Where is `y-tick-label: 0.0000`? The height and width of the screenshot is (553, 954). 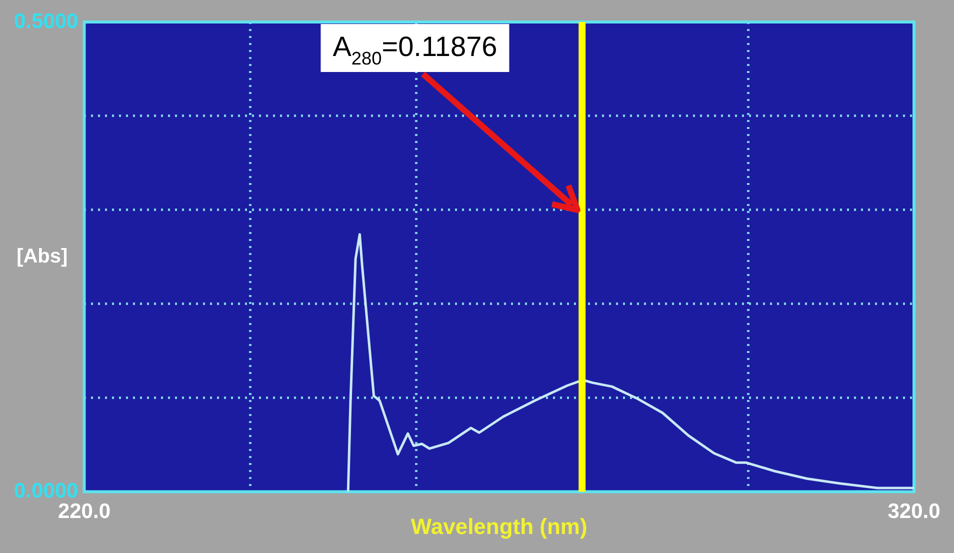
y-tick-label: 0.0000 is located at coordinates (46, 491).